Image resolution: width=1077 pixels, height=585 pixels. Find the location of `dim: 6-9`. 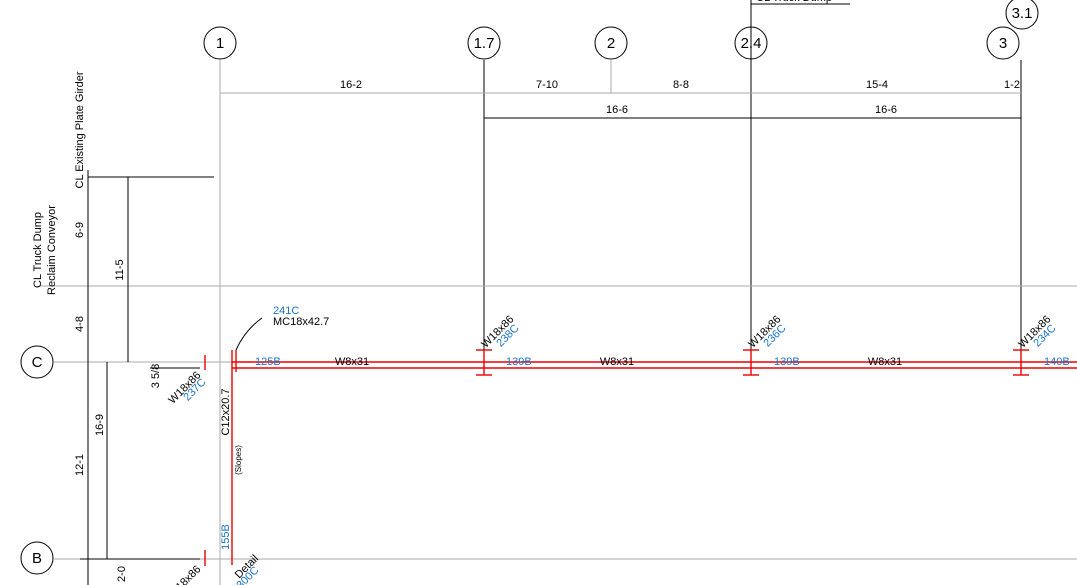

dim: 6-9 is located at coordinates (80, 230).